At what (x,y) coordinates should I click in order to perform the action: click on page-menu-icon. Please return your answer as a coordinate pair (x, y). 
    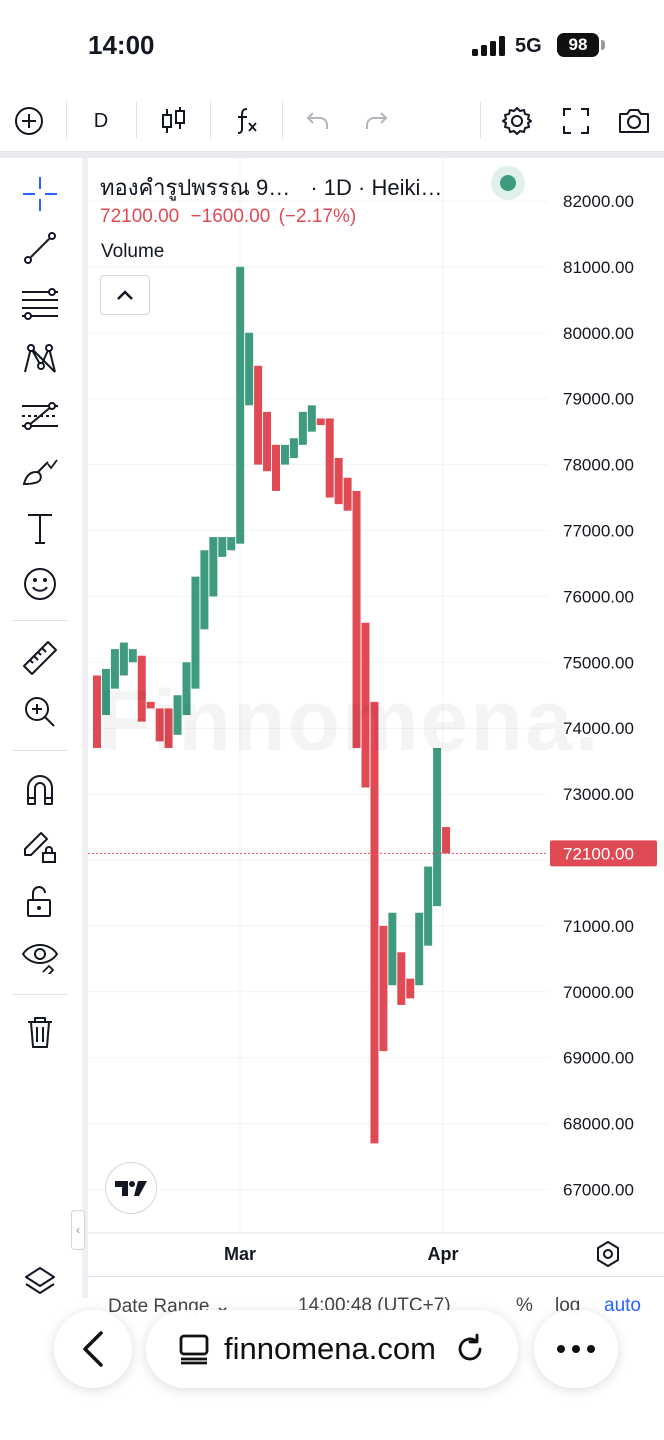
    Looking at the image, I should click on (194, 1349).